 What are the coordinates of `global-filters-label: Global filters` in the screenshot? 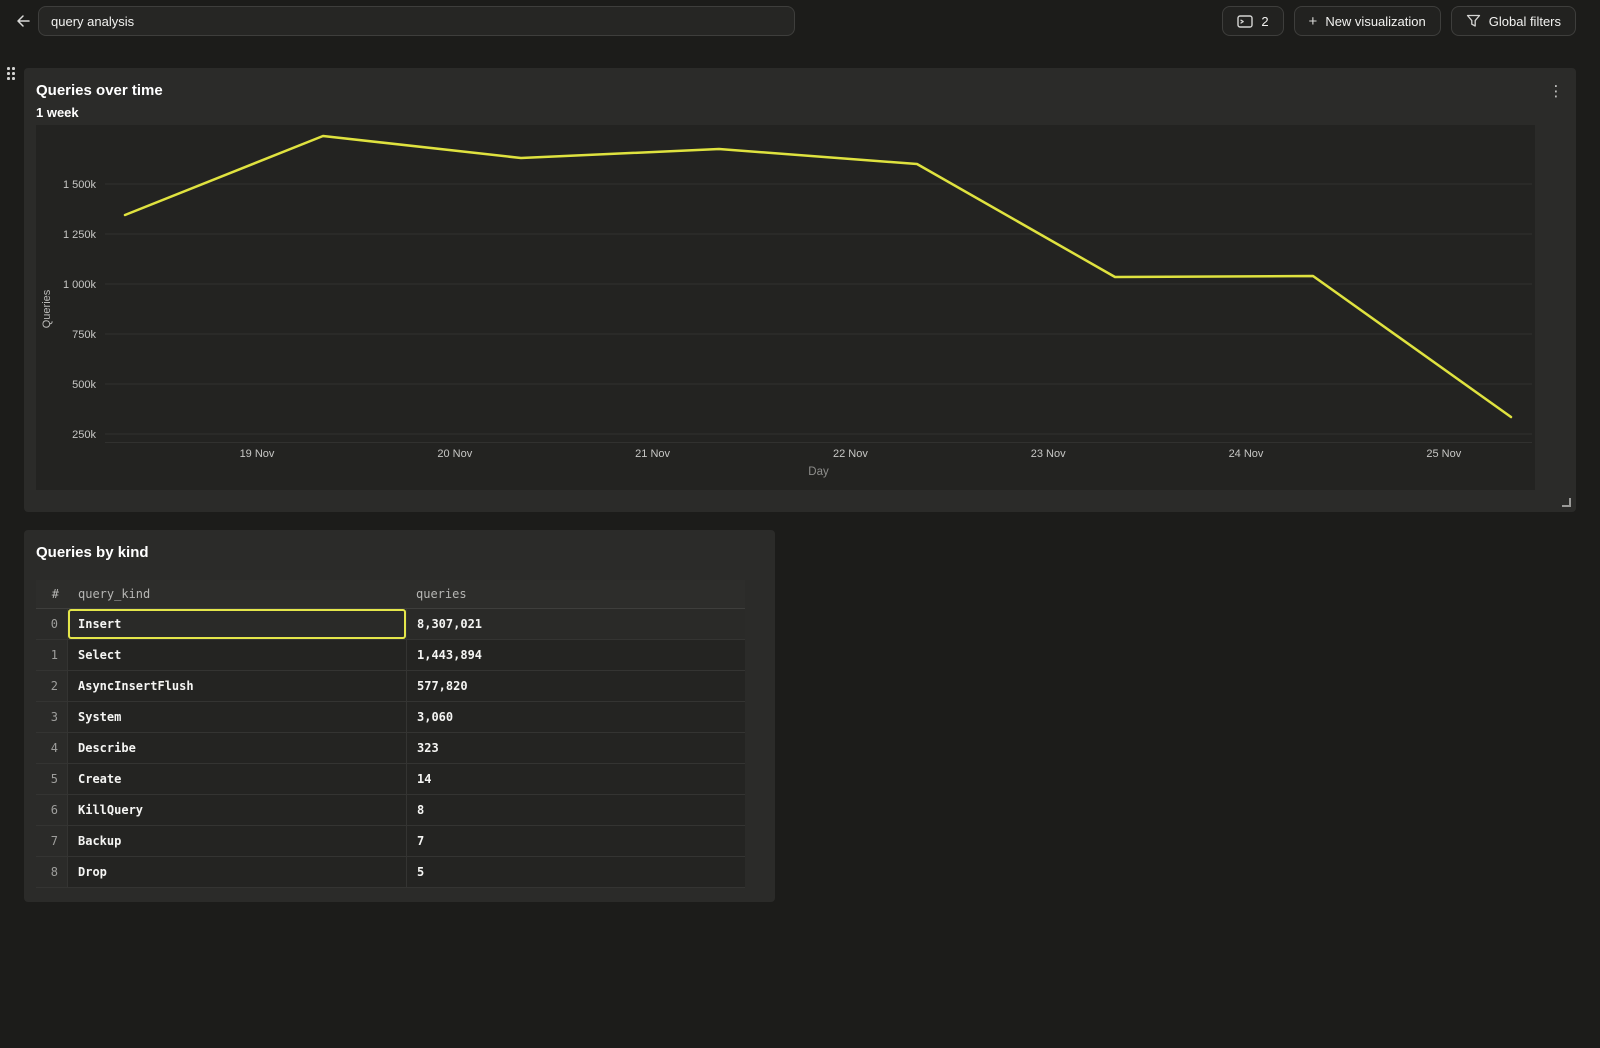 It's located at (1524, 21).